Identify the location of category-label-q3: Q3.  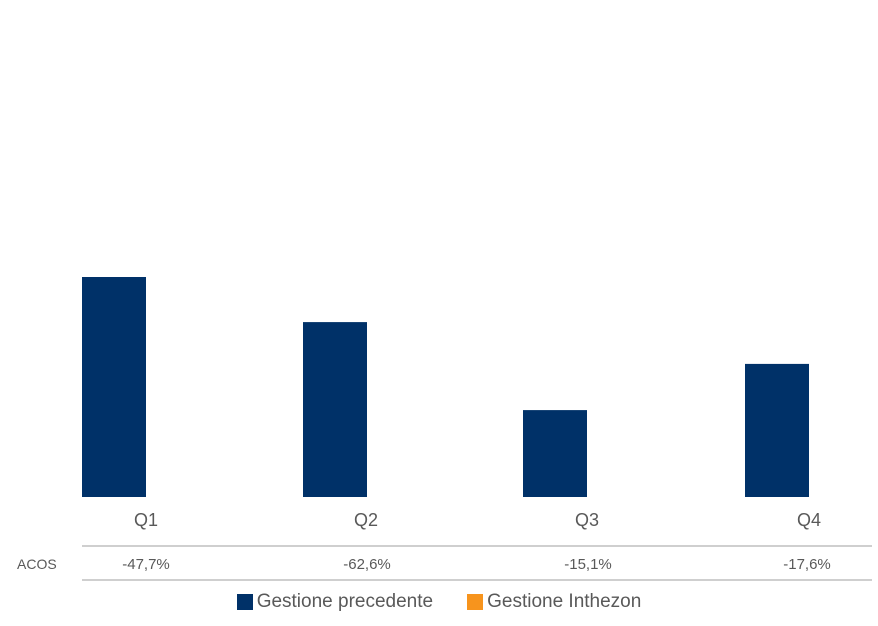
(587, 520).